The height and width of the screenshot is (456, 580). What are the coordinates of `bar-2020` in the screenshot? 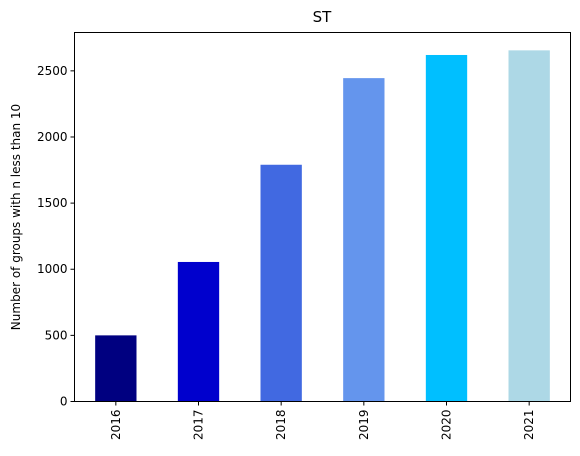 It's located at (446, 228).